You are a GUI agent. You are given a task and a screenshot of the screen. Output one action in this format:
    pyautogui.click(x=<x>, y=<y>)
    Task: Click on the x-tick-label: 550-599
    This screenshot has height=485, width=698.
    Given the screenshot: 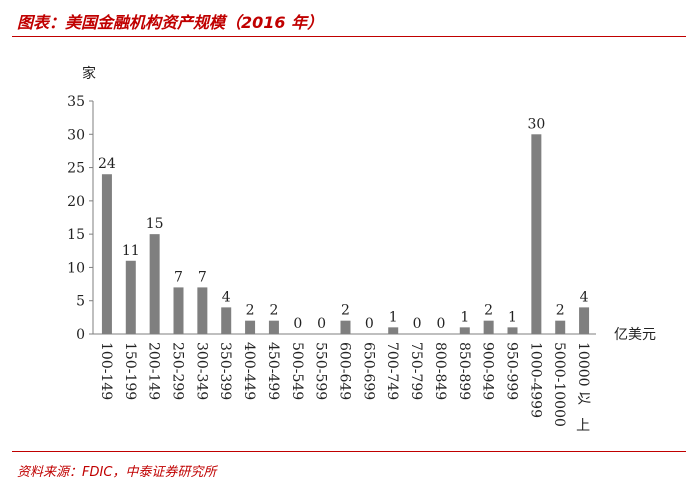 What is the action you would take?
    pyautogui.click(x=321, y=371)
    